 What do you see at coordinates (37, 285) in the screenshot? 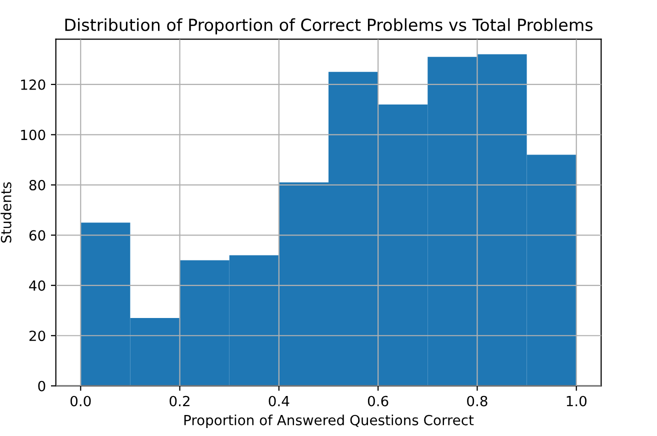
I see `y-tick-label: 40` at bounding box center [37, 285].